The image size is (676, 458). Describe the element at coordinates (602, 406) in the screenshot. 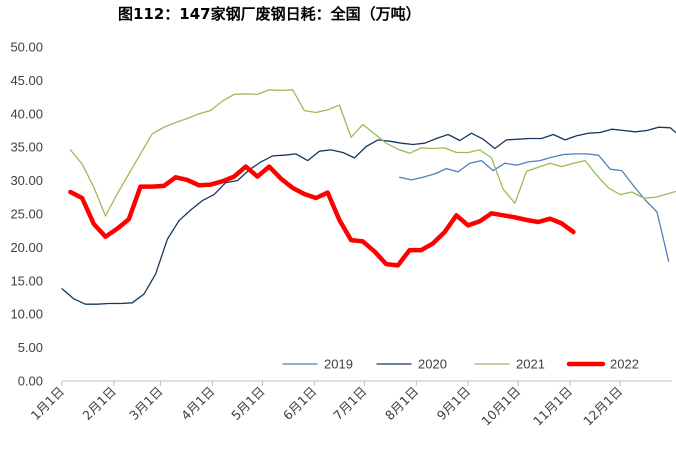

I see `x-tick-label: 12月1日` at that location.